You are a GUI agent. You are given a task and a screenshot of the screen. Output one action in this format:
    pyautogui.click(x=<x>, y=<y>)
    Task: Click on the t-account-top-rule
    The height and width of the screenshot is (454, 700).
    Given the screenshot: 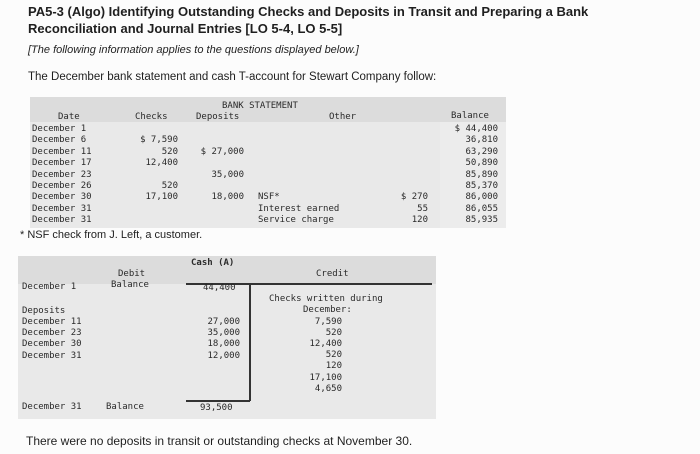 What is the action you would take?
    pyautogui.click(x=309, y=284)
    